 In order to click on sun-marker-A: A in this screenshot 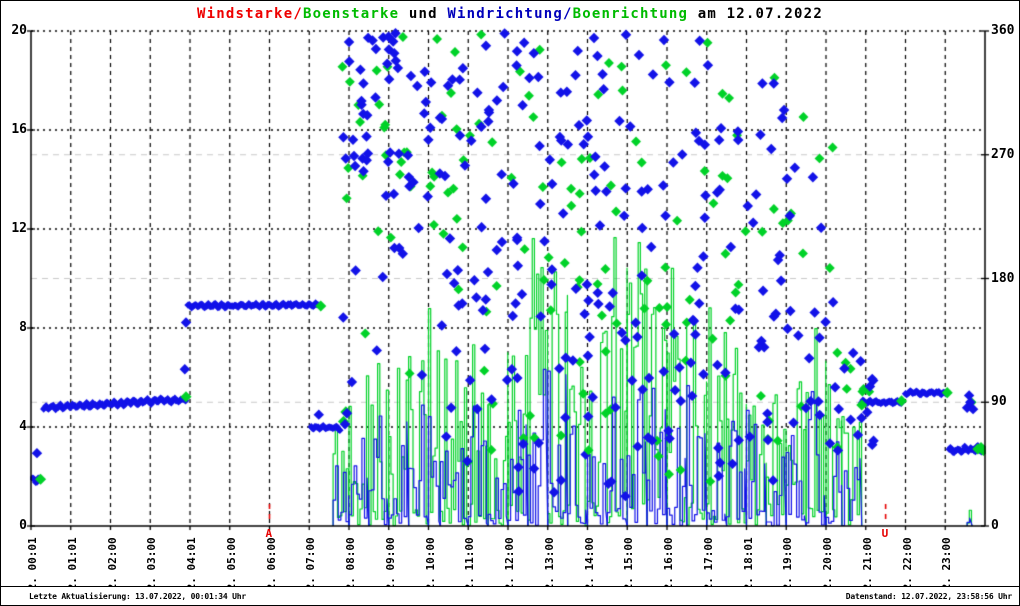, I will do `click(269, 533)`.